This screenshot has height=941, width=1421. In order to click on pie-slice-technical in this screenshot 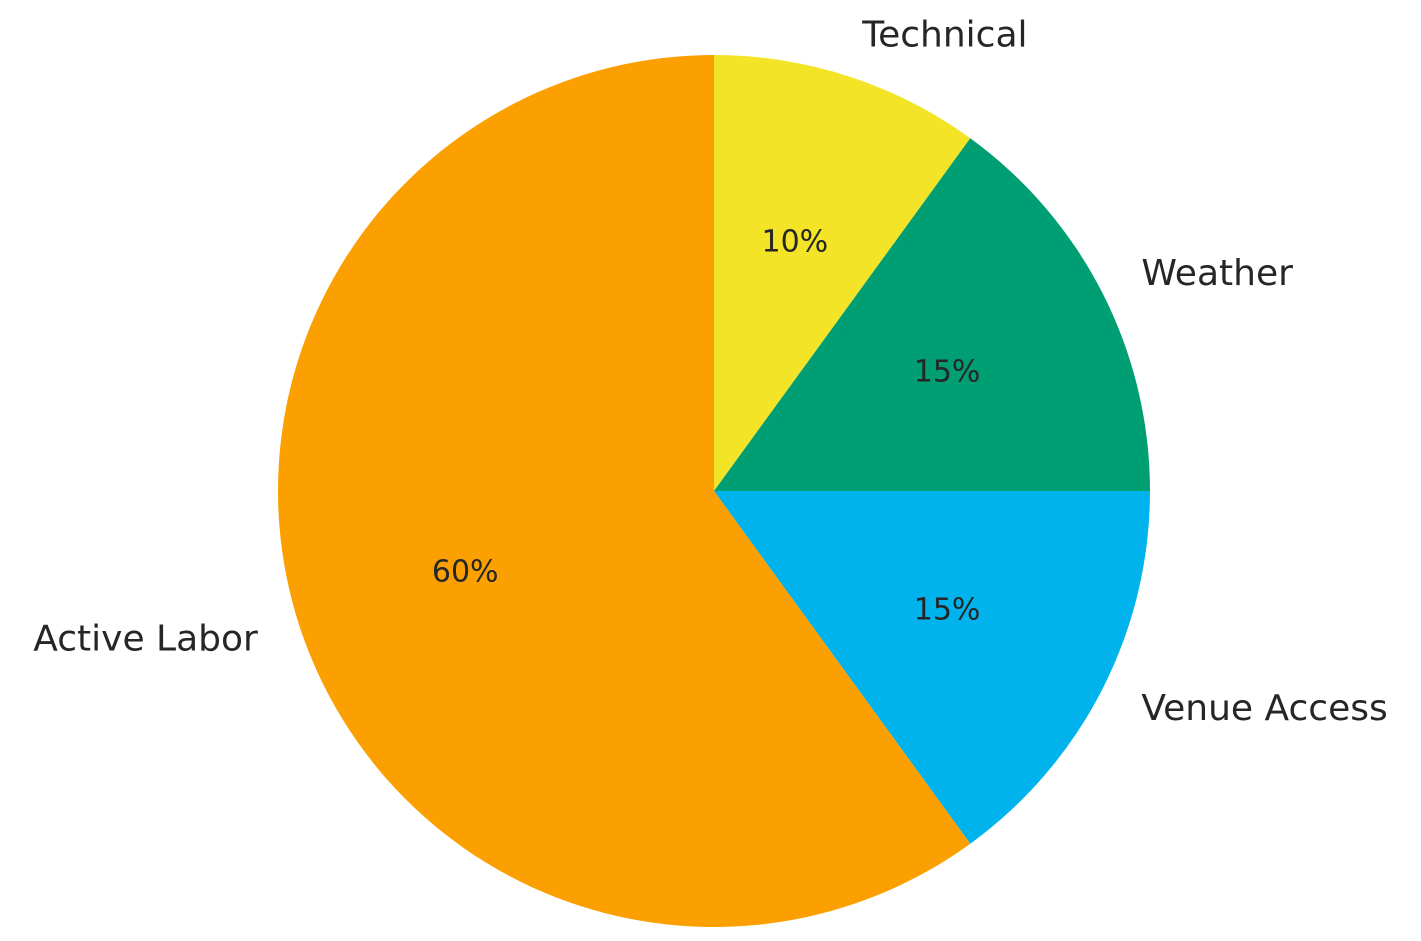, I will do `click(842, 273)`.